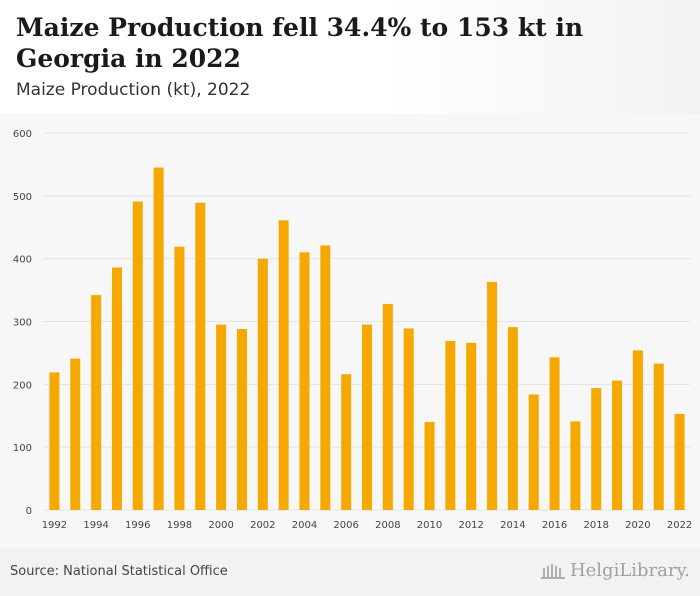 The height and width of the screenshot is (596, 700). Describe the element at coordinates (533, 452) in the screenshot. I see `bar-2015` at that location.